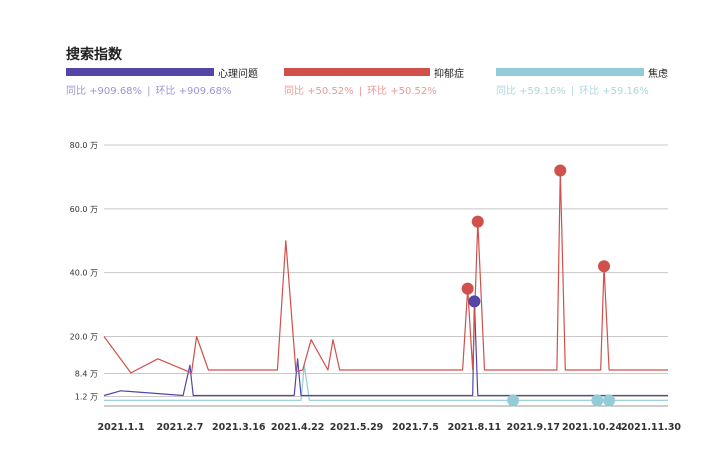 This screenshot has height=460, width=719. Describe the element at coordinates (86, 397) in the screenshot. I see `y-tick-label: 1.2 万` at that location.